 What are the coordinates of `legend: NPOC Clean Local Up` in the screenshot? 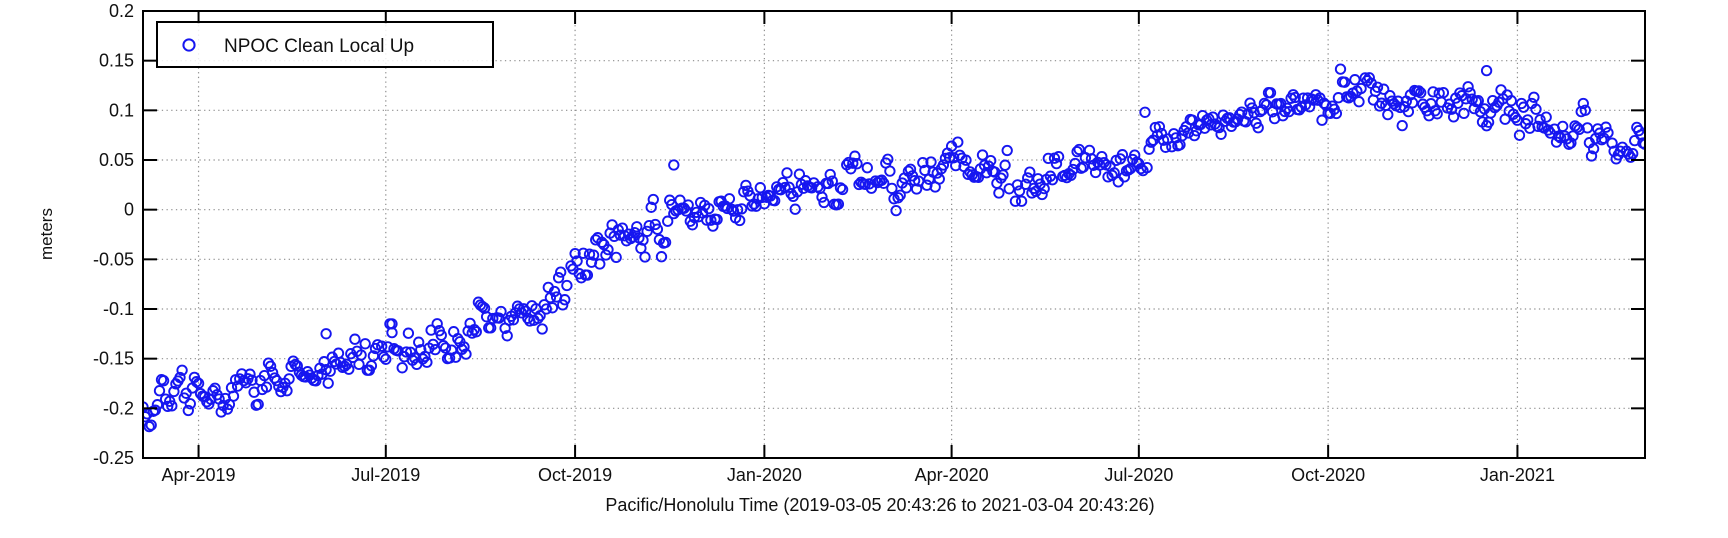 It's located at (325, 44).